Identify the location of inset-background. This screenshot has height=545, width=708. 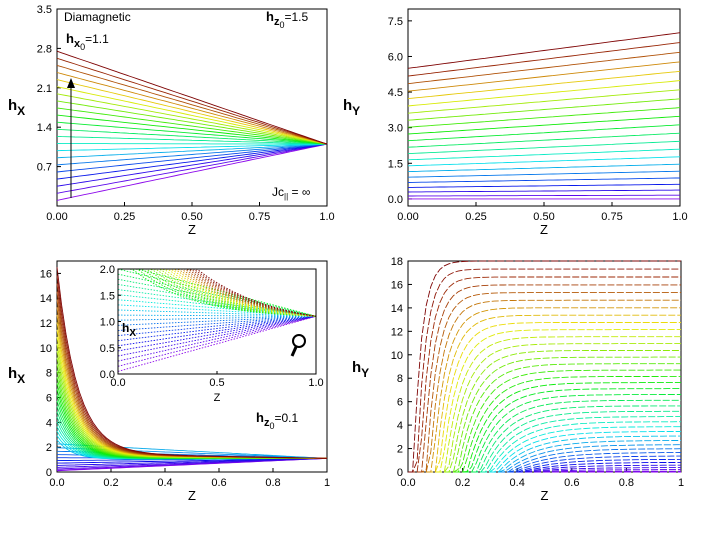
(217, 321).